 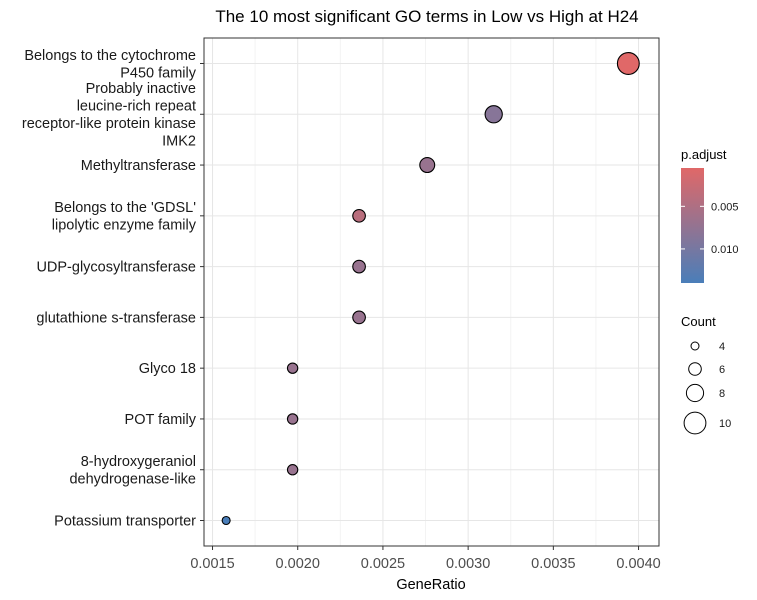 I want to click on count-legend-label: 4, so click(x=722, y=347).